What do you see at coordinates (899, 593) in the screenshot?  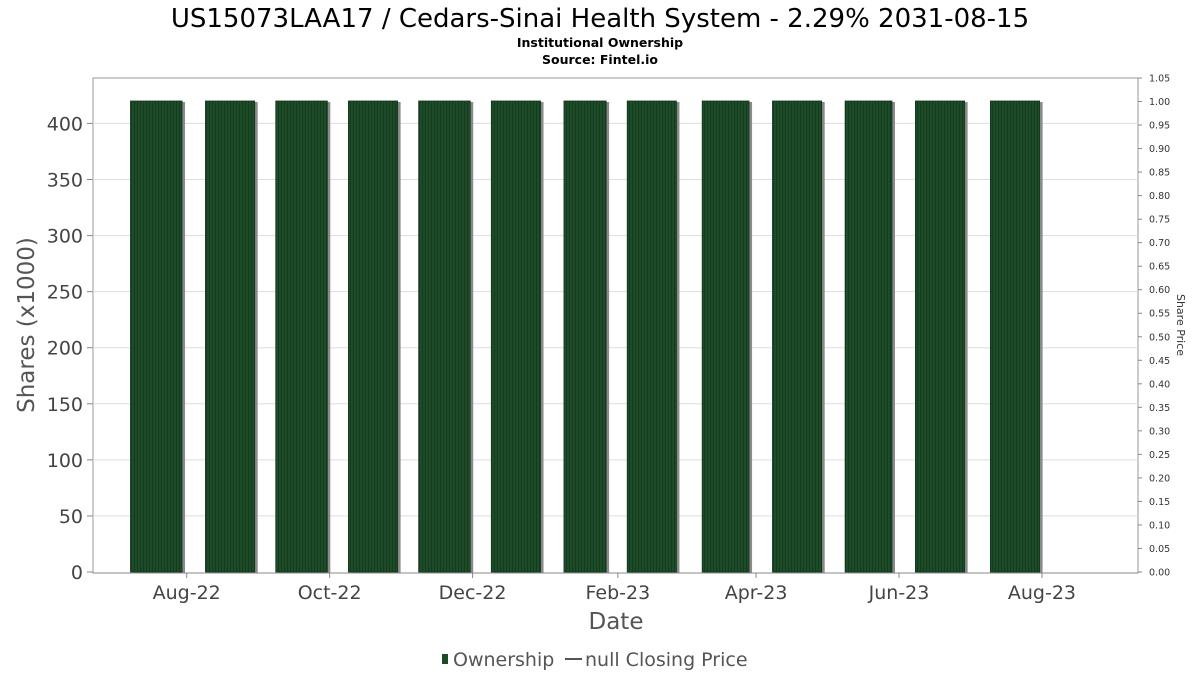 I see `x-tick-label: Jun-23` at bounding box center [899, 593].